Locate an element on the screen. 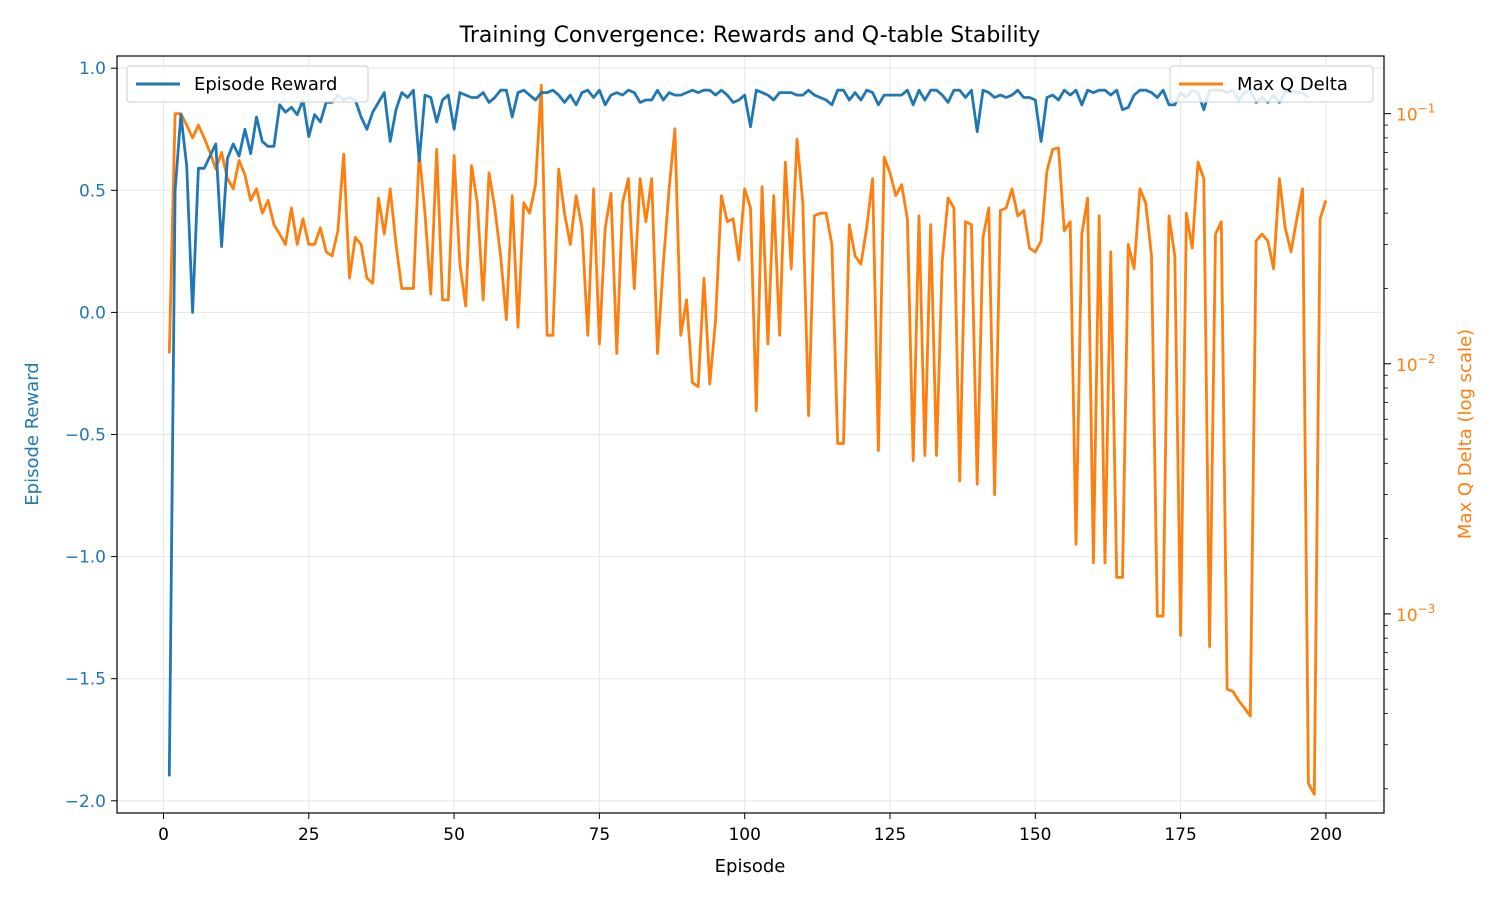 Image resolution: width=1500 pixels, height=900 pixels. y-left-tick-label: −1.0 is located at coordinates (85, 558).